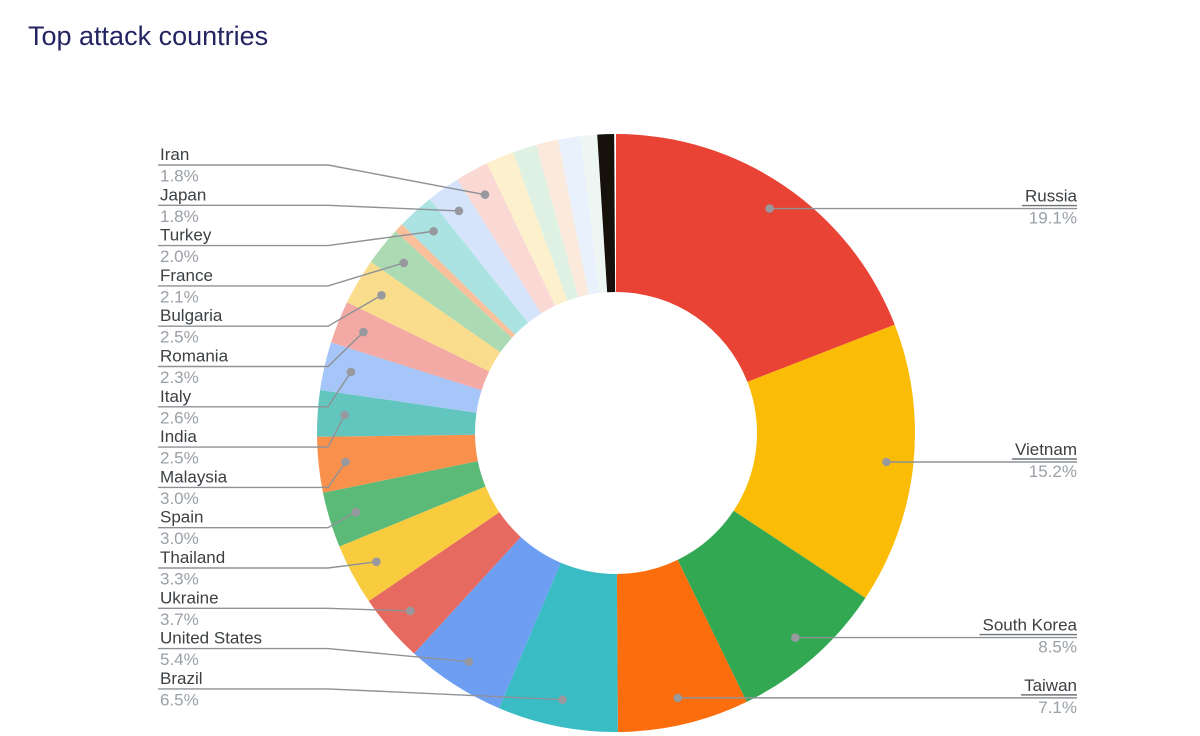 Image resolution: width=1200 pixels, height=736 pixels. What do you see at coordinates (1046, 449) in the screenshot?
I see `label-vietnam: Vietnam` at bounding box center [1046, 449].